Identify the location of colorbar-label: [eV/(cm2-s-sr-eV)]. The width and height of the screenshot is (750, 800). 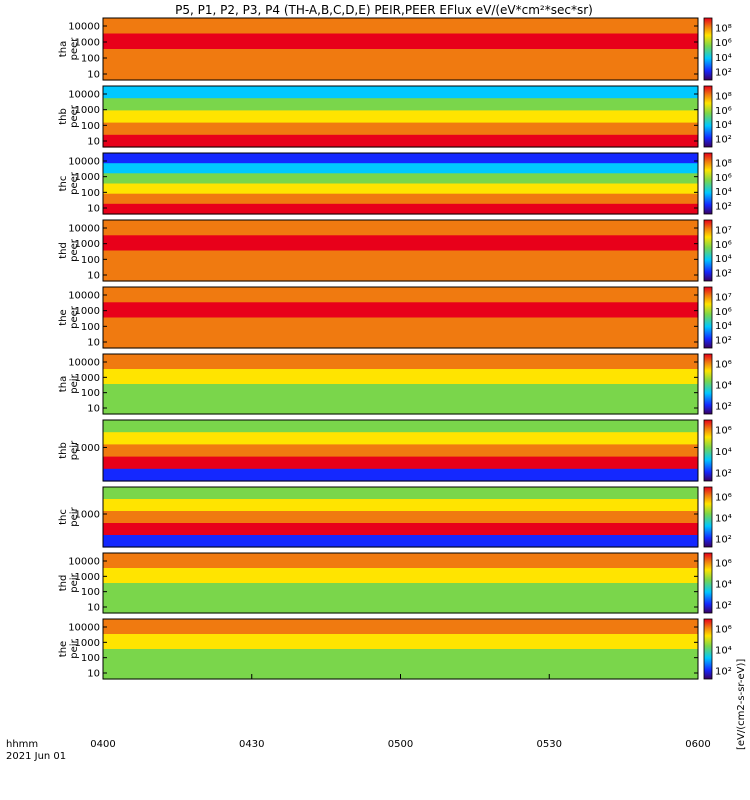
(741, 704).